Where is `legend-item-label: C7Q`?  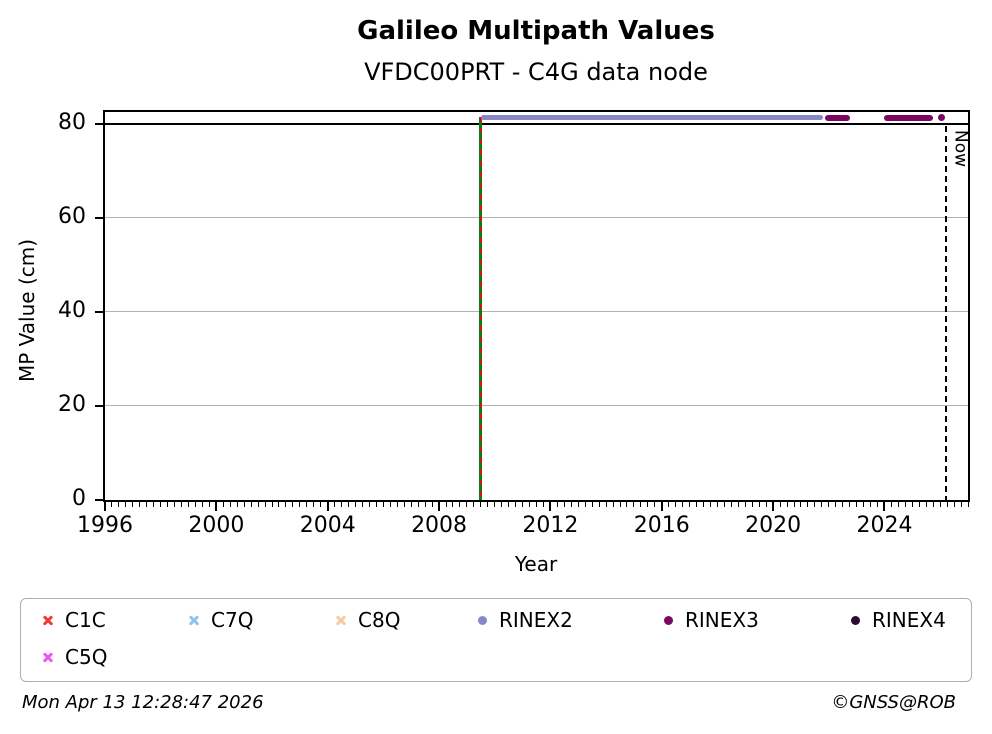 legend-item-label: C7Q is located at coordinates (232, 620).